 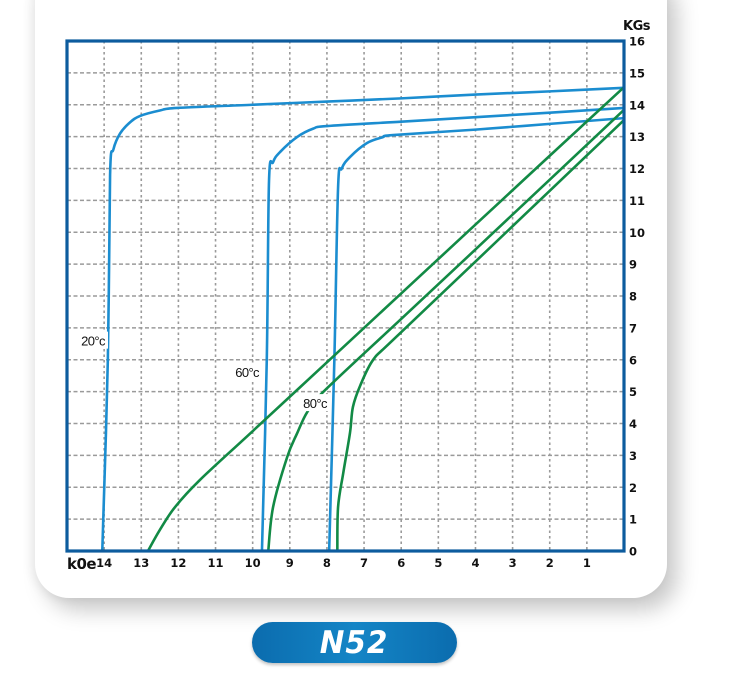 I want to click on y-tick-label: 11, so click(x=637, y=201).